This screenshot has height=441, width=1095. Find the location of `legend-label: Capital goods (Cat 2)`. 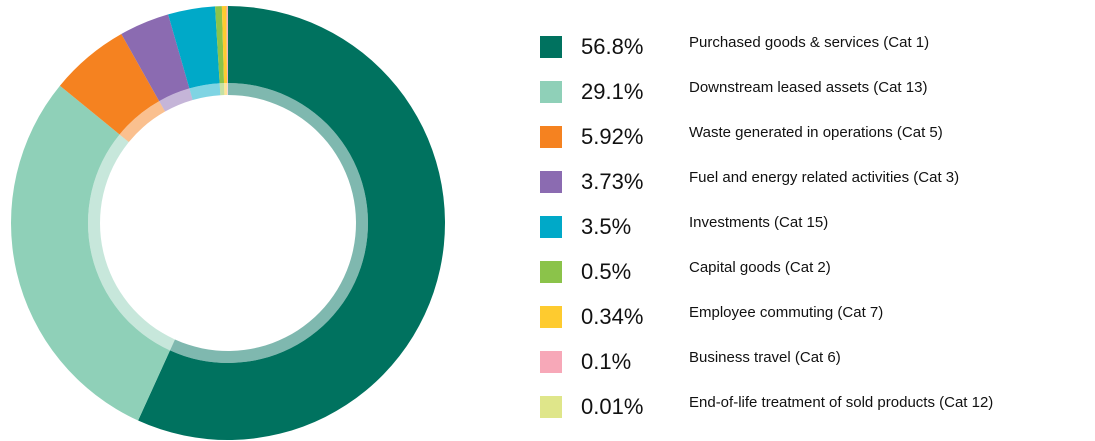

legend-label: Capital goods (Cat 2) is located at coordinates (760, 267).